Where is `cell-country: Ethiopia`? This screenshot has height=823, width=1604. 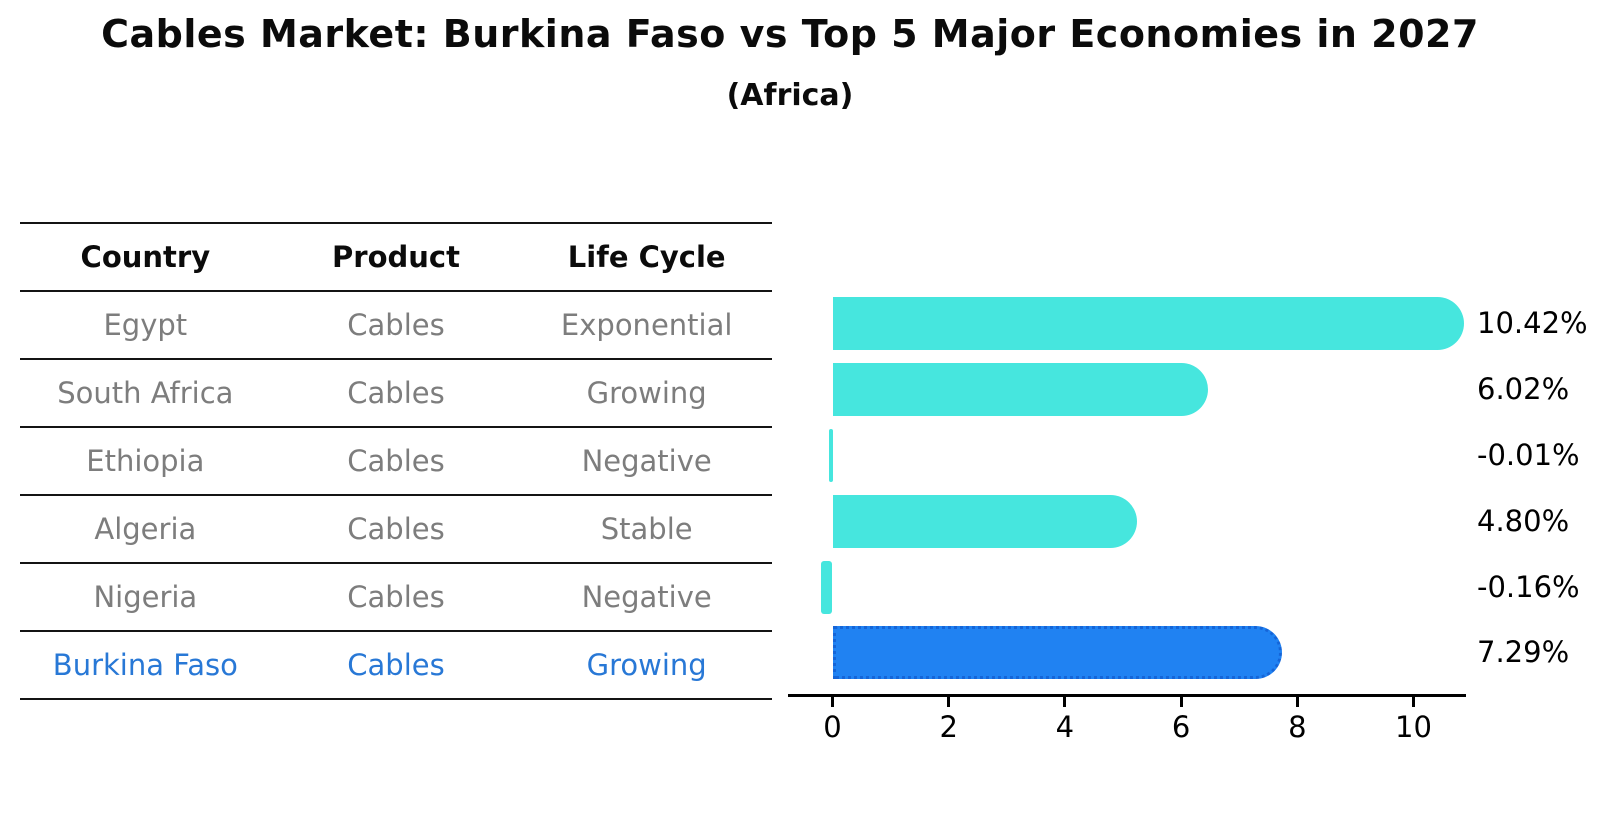 cell-country: Ethiopia is located at coordinates (145, 461).